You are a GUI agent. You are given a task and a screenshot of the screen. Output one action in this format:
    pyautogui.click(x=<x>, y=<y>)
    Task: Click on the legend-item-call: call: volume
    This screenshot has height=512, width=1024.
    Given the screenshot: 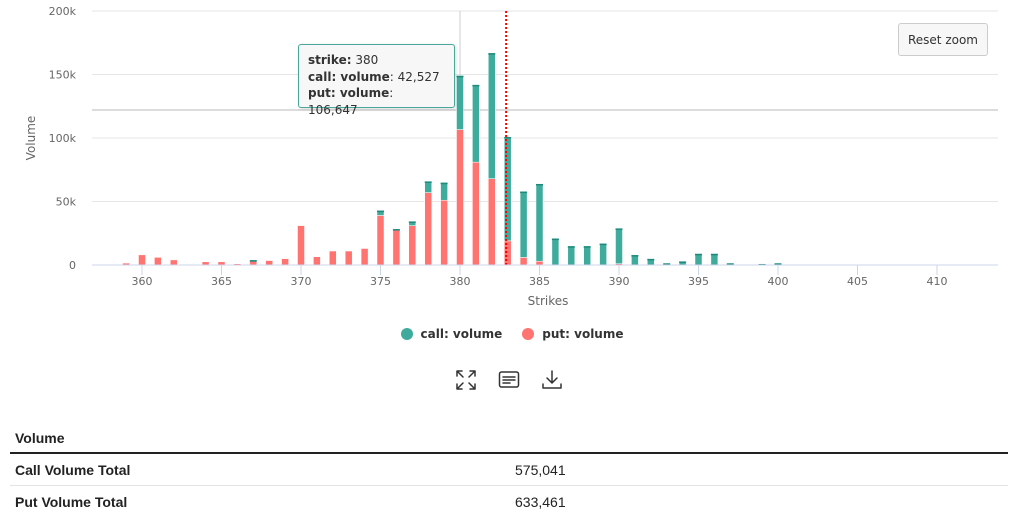 What is the action you would take?
    pyautogui.click(x=451, y=334)
    